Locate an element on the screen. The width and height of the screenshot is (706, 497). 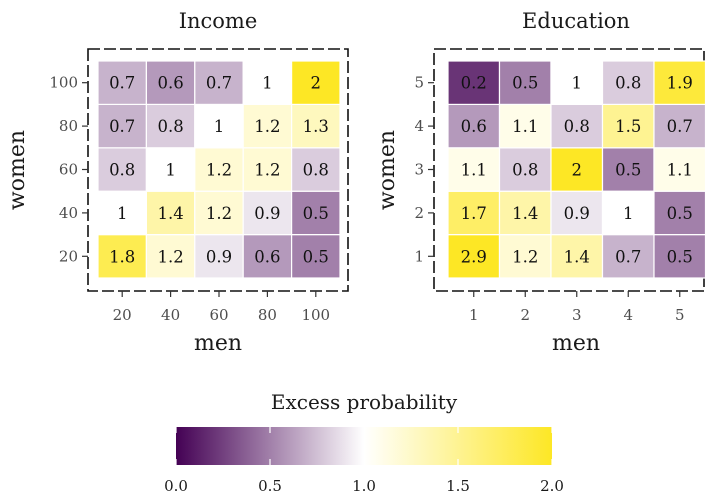
x-tick-label: 5 is located at coordinates (680, 315).